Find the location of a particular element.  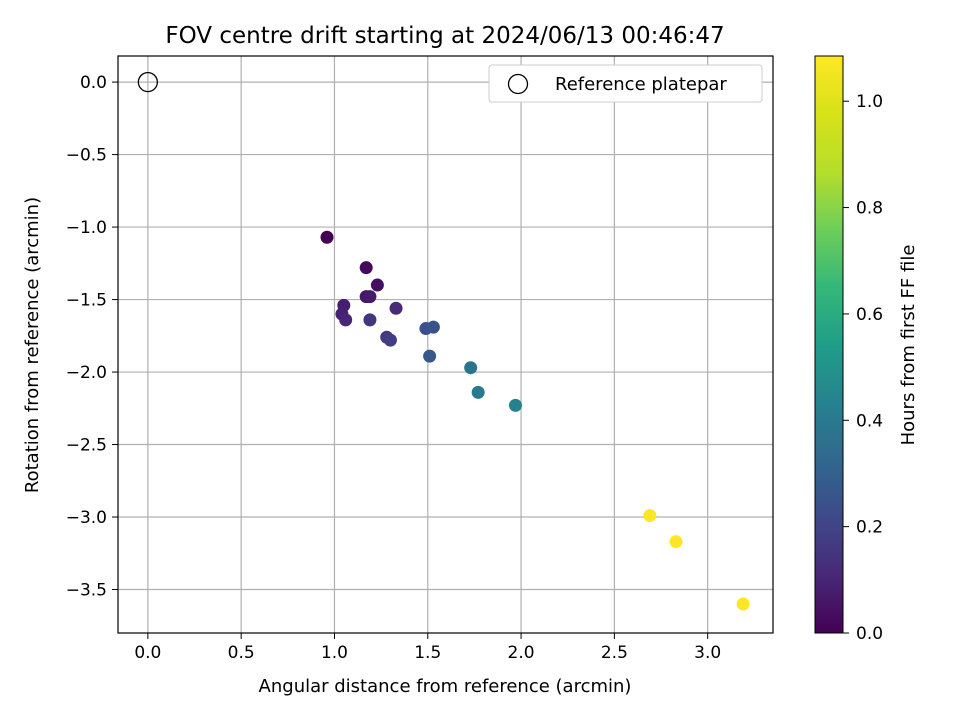

y-axis-ticks: 0.0 −0.5 −1.0 −1.5 −2.0 −2.5 −3.0 −3.5 is located at coordinates (92, 337).